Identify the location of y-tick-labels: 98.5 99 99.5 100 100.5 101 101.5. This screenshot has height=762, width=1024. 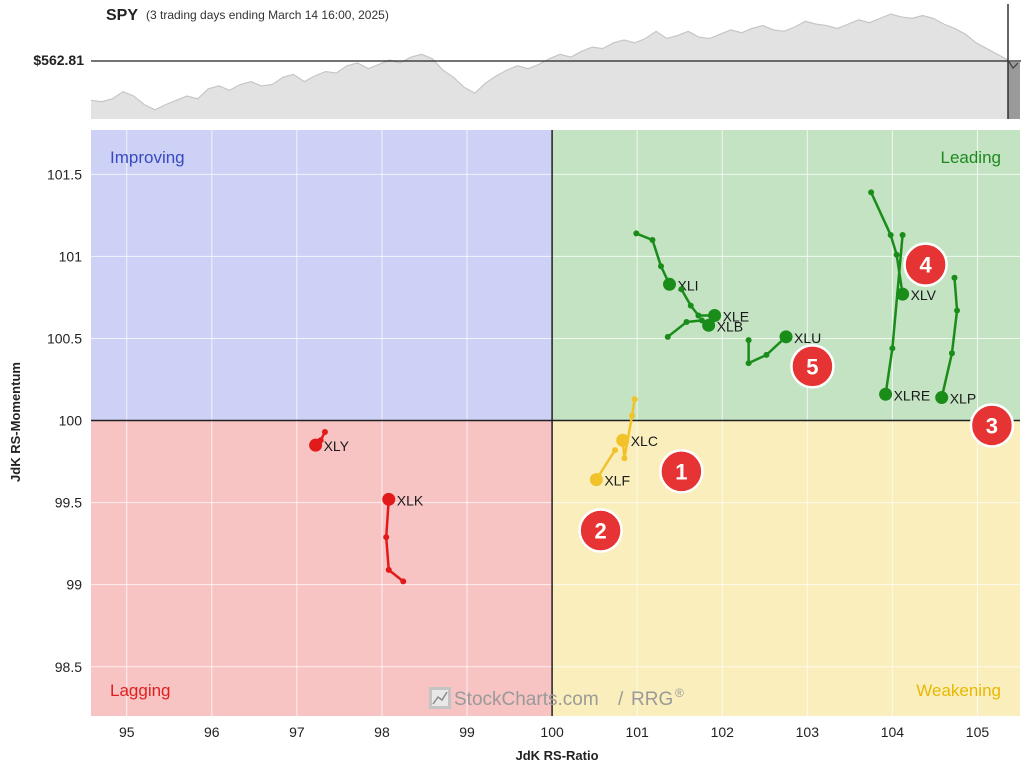
(64, 420).